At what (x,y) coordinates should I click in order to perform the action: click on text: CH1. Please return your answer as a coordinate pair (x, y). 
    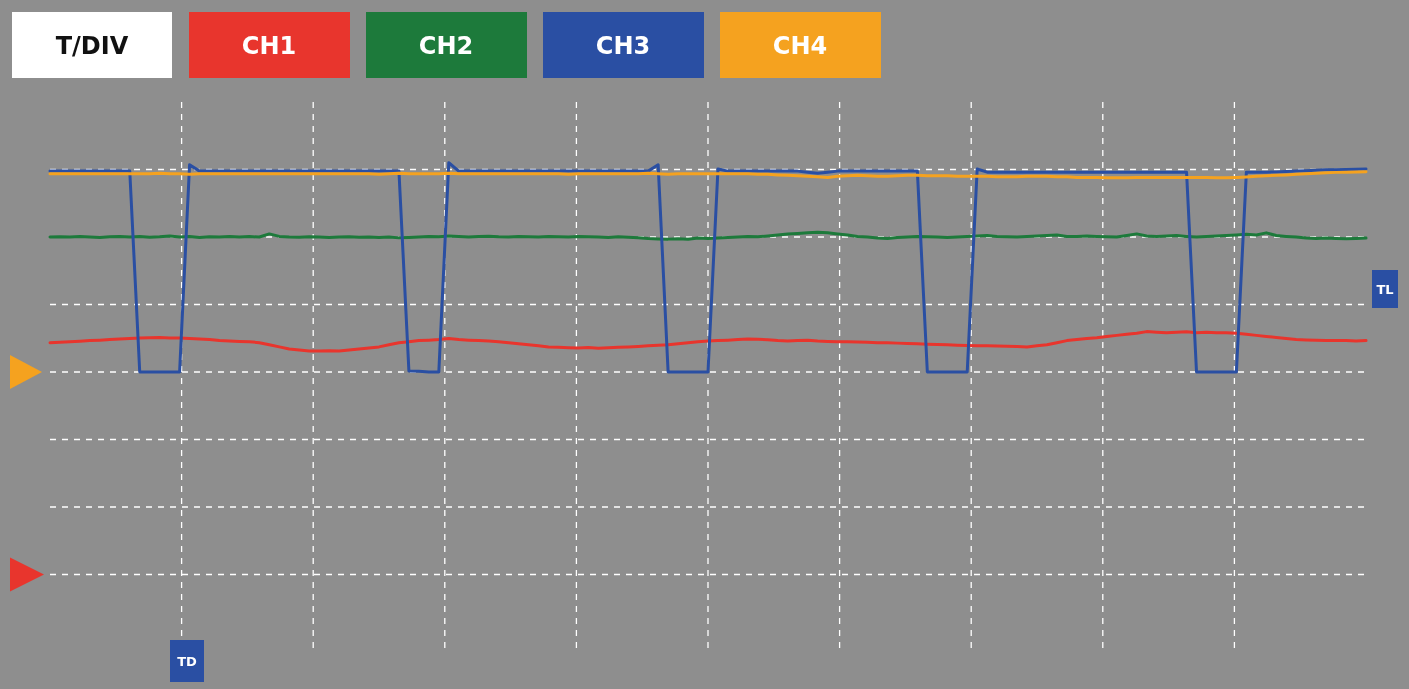
    Looking at the image, I should click on (269, 46).